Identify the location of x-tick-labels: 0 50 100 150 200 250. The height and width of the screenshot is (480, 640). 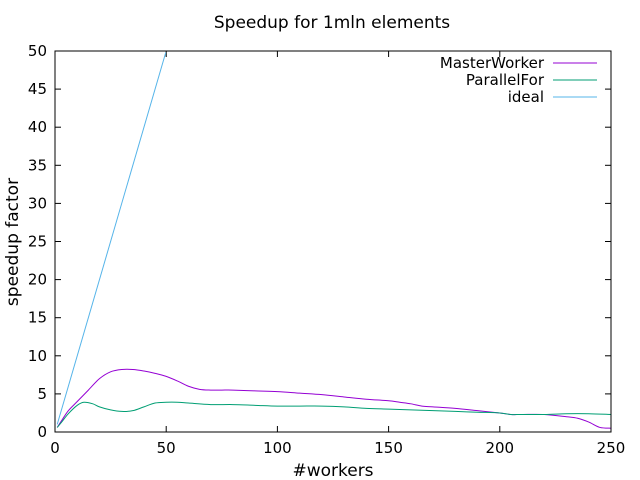
(337, 448).